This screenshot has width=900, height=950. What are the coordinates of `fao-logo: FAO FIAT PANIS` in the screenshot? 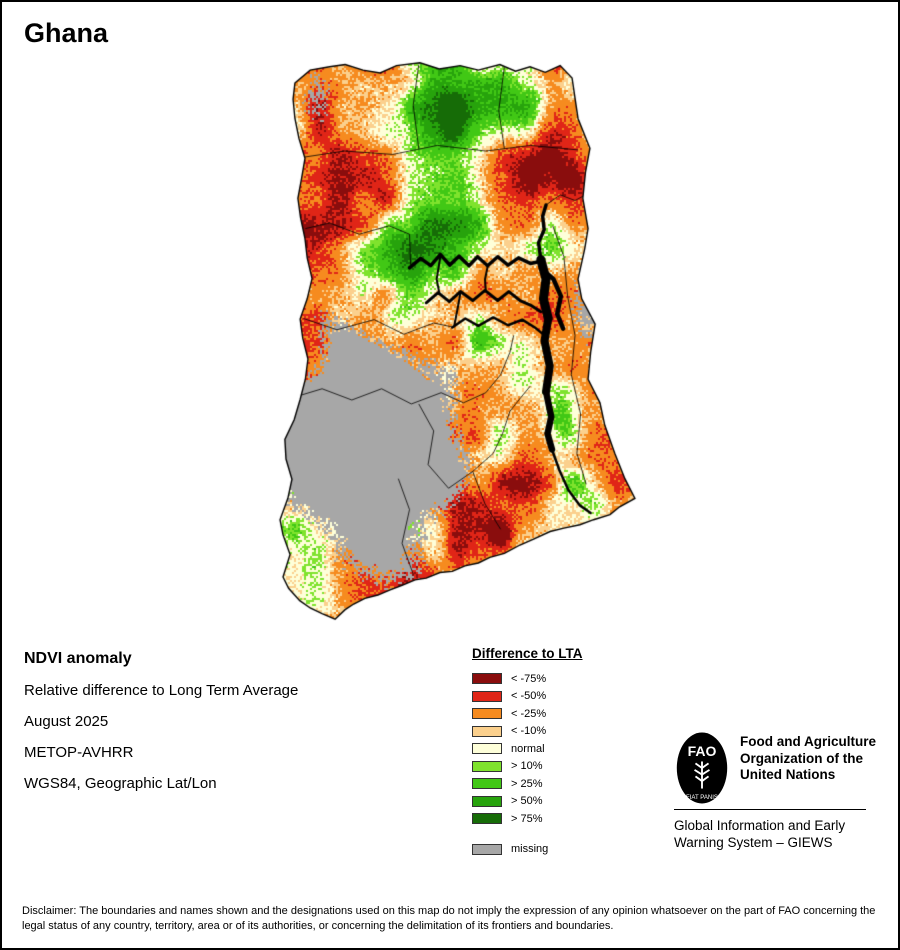 It's located at (702, 768).